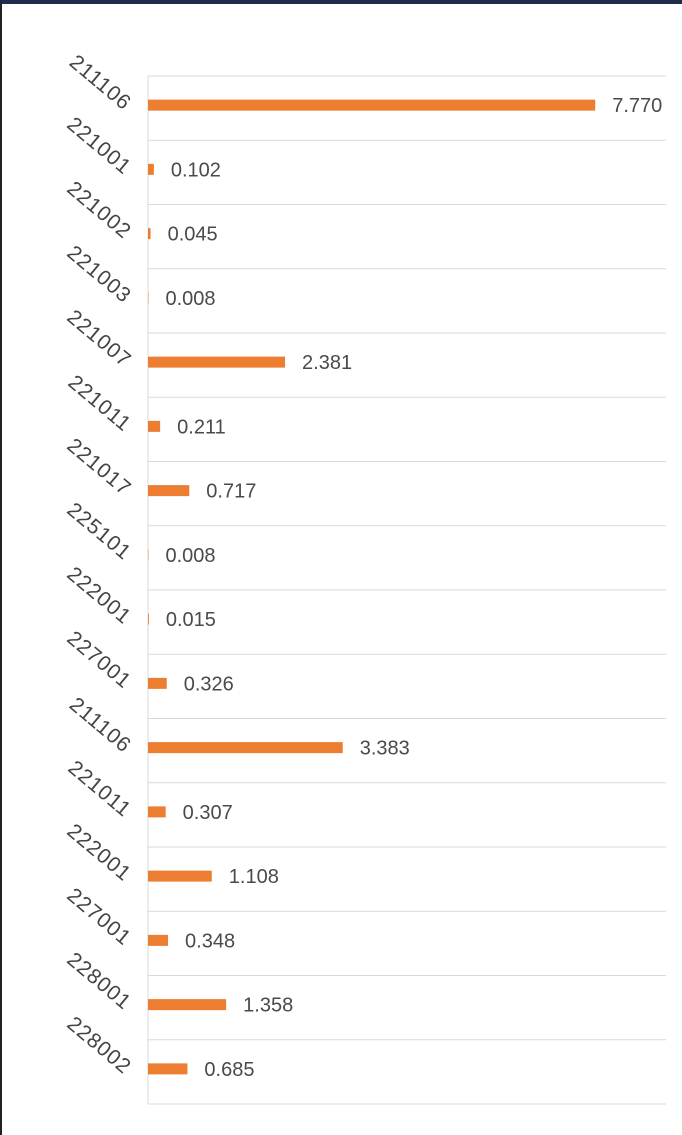  What do you see at coordinates (99, 981) in the screenshot?
I see `category-tick-label: 228001` at bounding box center [99, 981].